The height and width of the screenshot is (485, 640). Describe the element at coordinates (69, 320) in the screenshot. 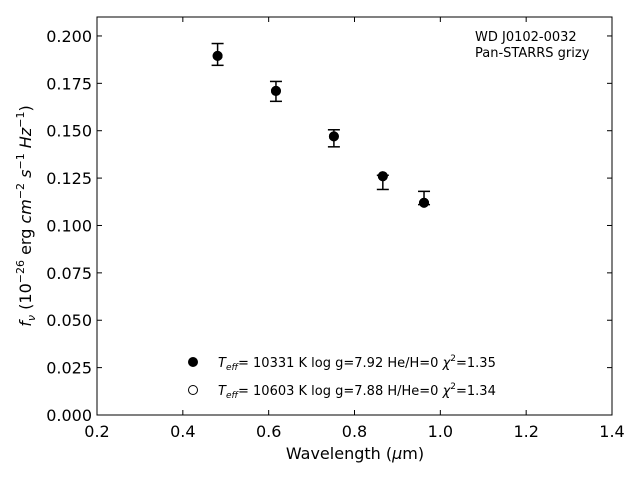

I see `y-tick-label: 0.050` at that location.